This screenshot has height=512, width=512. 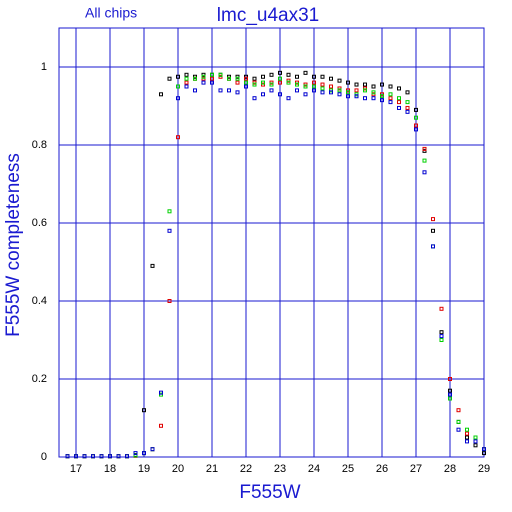 What do you see at coordinates (39, 145) in the screenshot?
I see `y-tick-label: 0.8` at bounding box center [39, 145].